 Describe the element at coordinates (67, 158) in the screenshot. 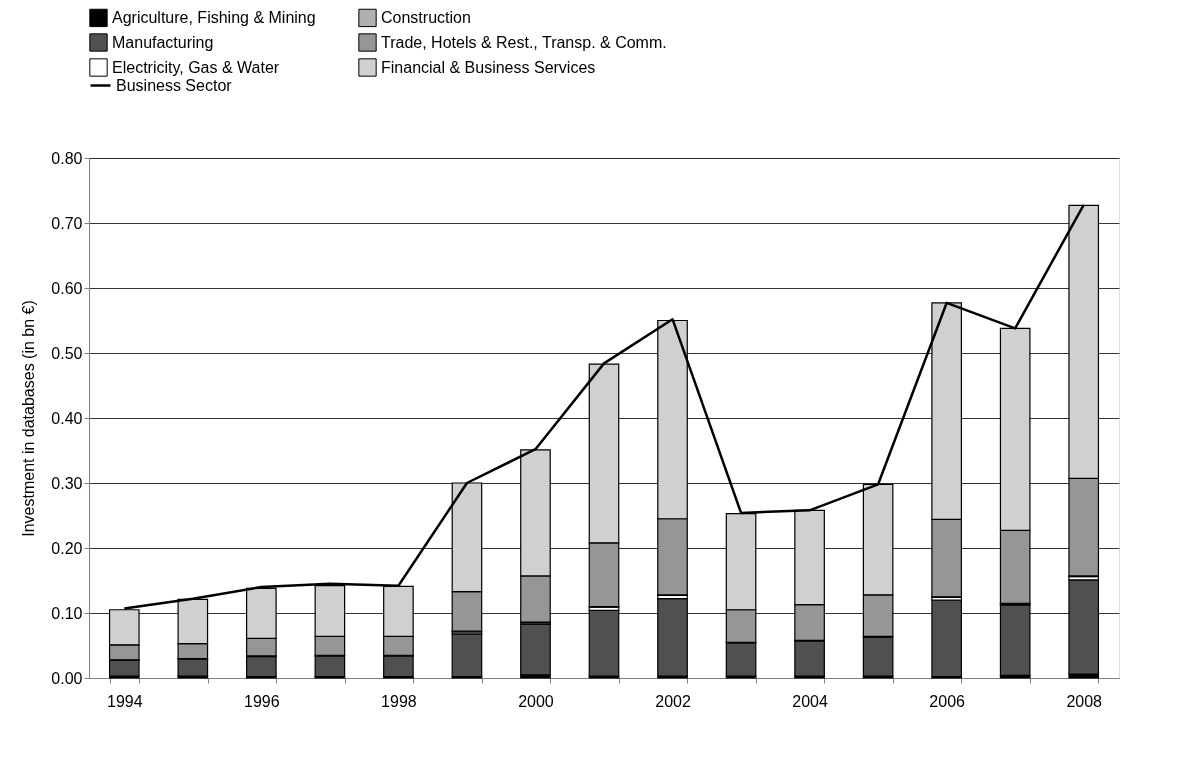

I see `y-tick-label: 0.80` at that location.